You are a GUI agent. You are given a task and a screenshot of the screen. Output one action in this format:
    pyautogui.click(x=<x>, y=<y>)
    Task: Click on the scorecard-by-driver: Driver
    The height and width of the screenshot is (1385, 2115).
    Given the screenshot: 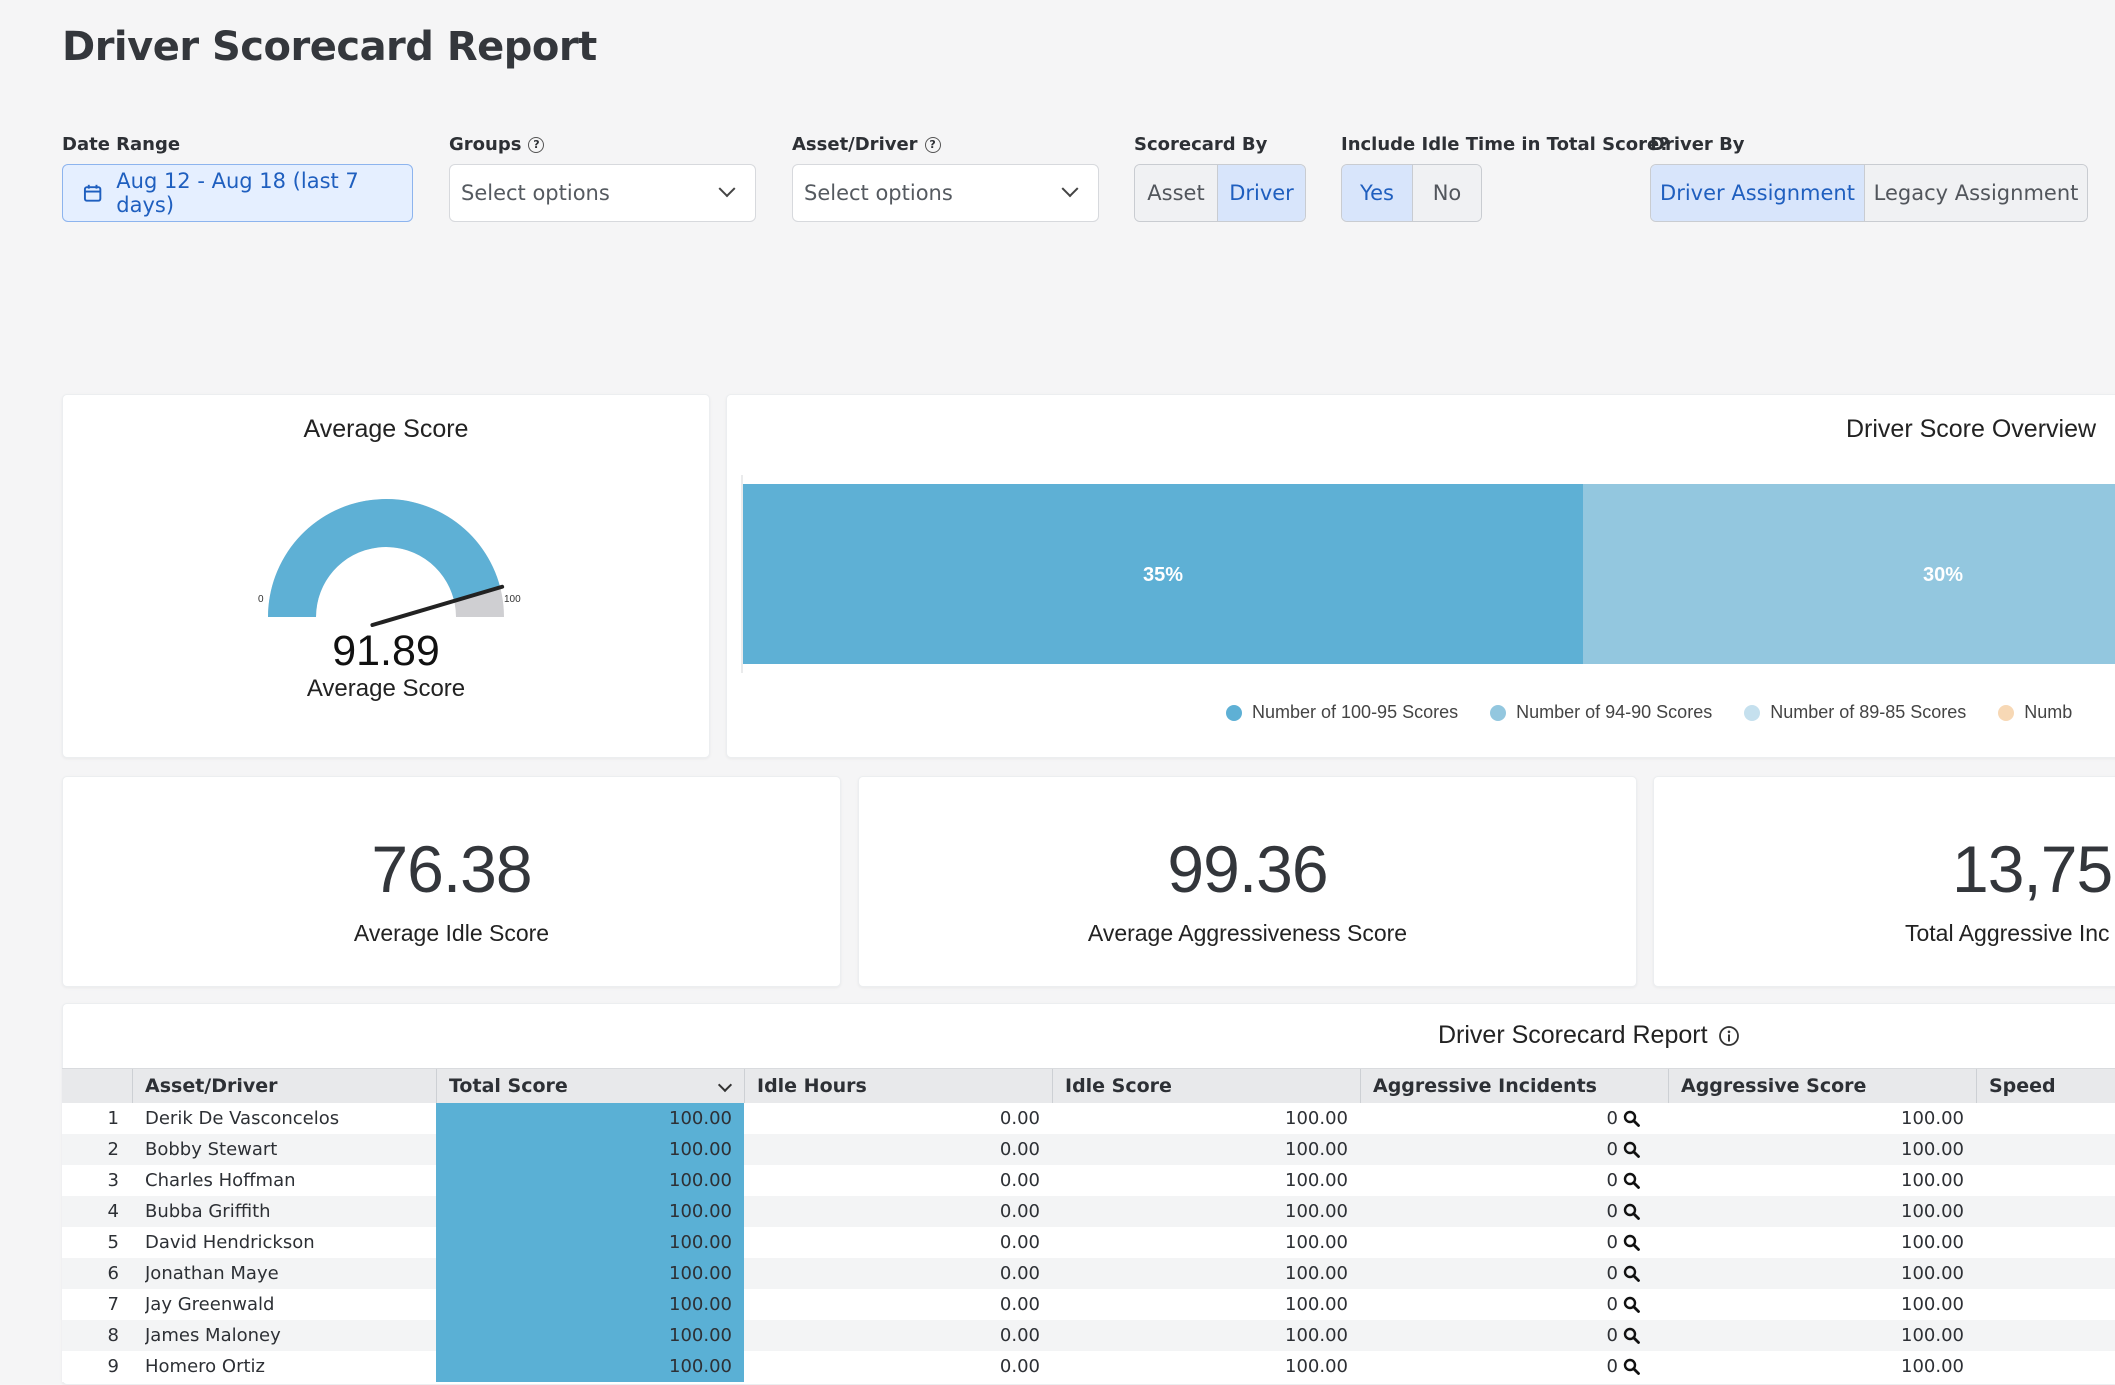 What is the action you would take?
    pyautogui.click(x=1261, y=193)
    